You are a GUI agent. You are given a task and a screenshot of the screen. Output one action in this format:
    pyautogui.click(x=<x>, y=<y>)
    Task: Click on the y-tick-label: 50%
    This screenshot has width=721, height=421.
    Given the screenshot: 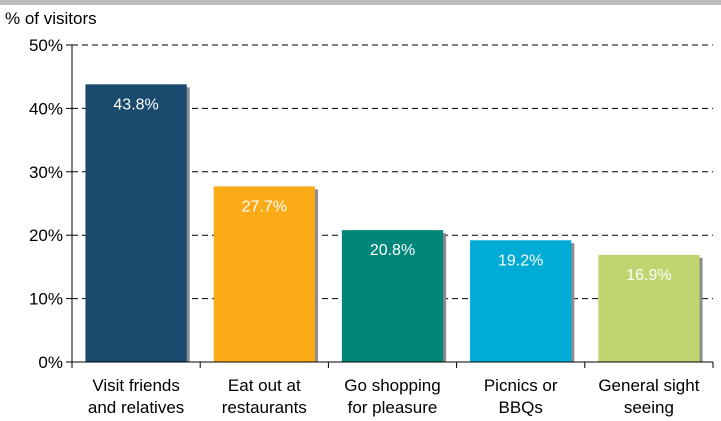 What is the action you would take?
    pyautogui.click(x=46, y=45)
    